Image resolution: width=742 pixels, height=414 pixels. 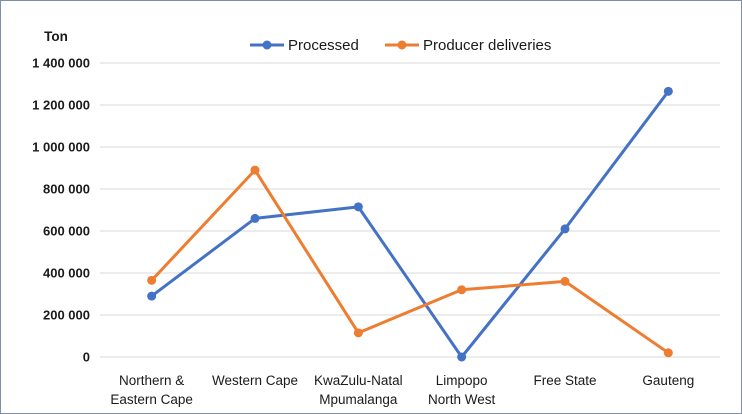 I want to click on y-tick-label: 1 000 000, so click(x=61, y=147).